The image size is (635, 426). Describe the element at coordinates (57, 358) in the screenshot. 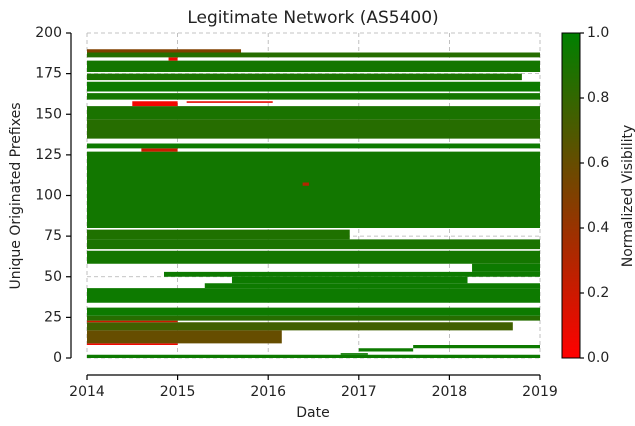

I see `y-tick-label: 0` at that location.